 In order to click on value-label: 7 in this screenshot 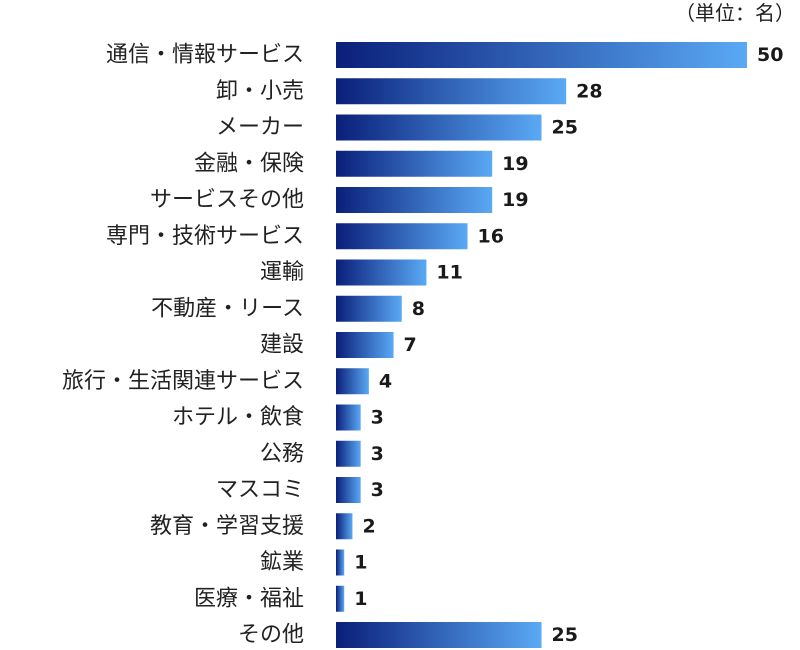, I will do `click(410, 345)`.